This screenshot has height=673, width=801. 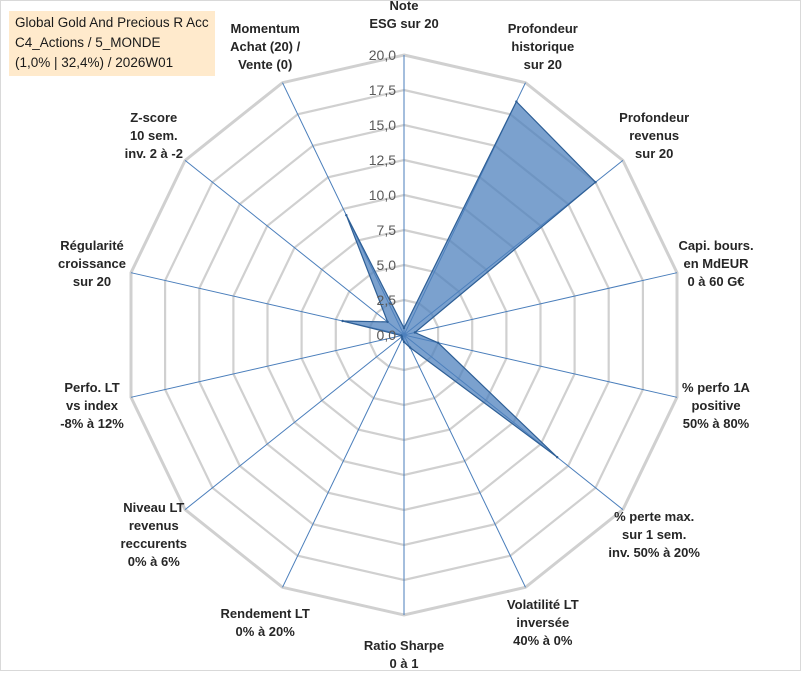 I want to click on axis-label-line: Rendement LT, so click(x=265, y=614).